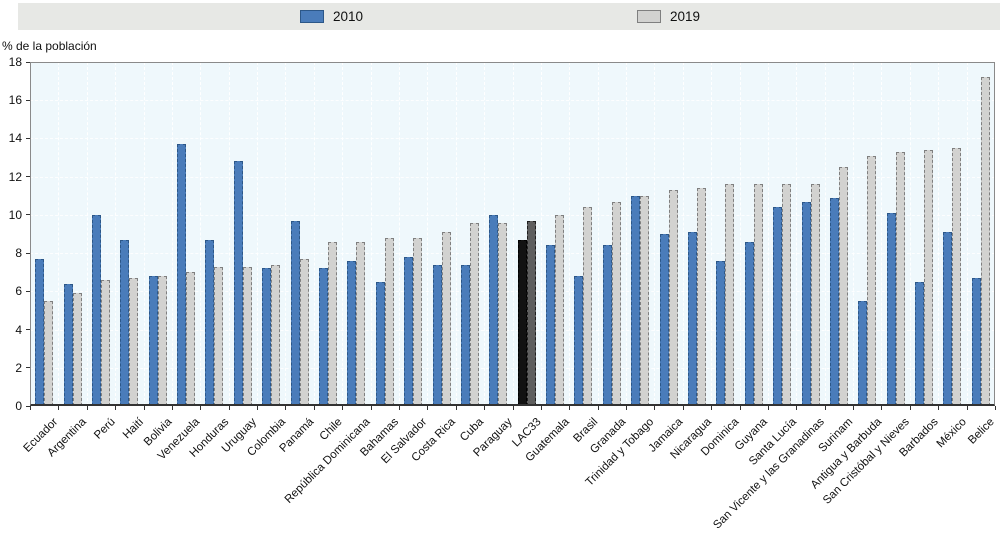  Describe the element at coordinates (446, 319) in the screenshot. I see `bar-2019-costa-rica` at that location.